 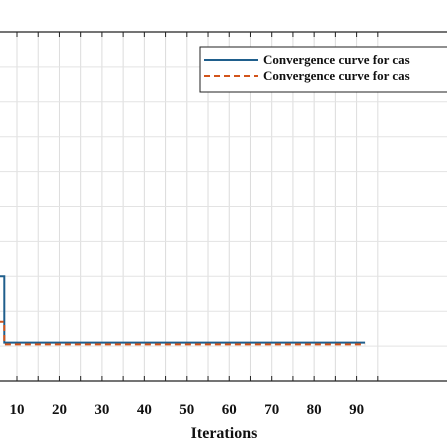 I want to click on x-tick-label: 90, so click(x=356, y=410).